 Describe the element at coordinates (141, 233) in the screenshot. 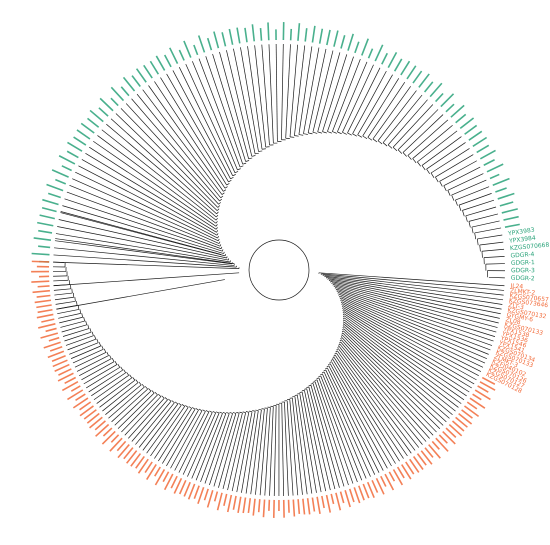

I see `long-branch` at that location.